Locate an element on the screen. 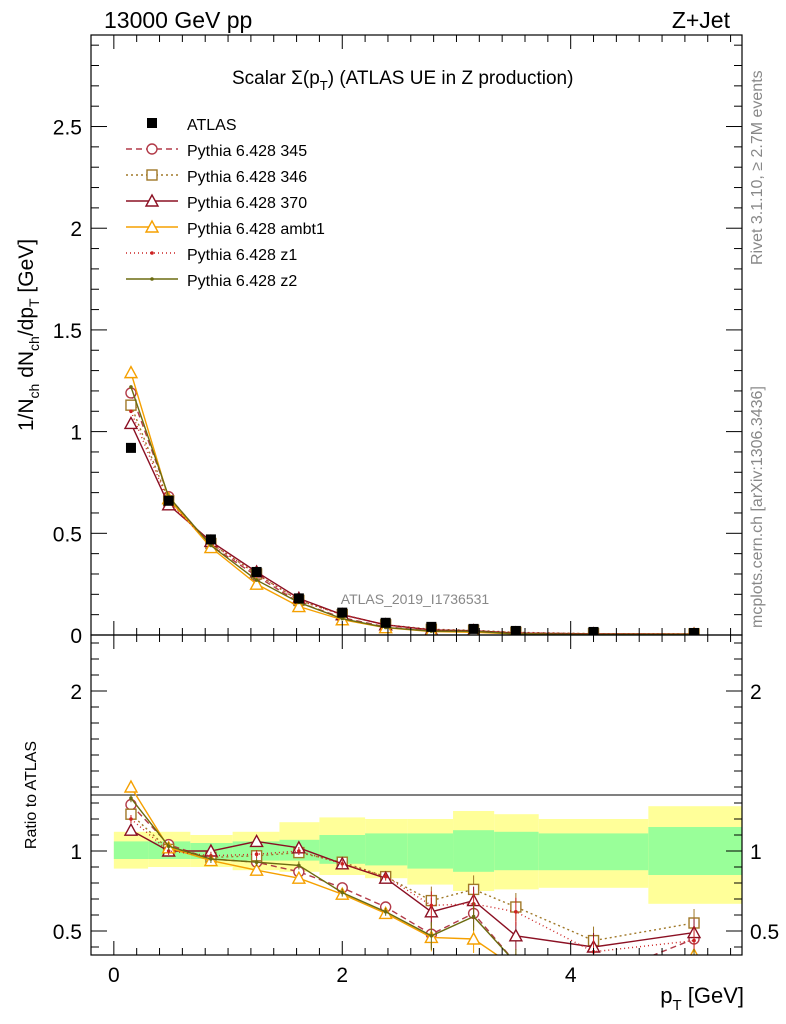 The image size is (786, 1024). header-left: 13000 GeV pp is located at coordinates (178, 20).